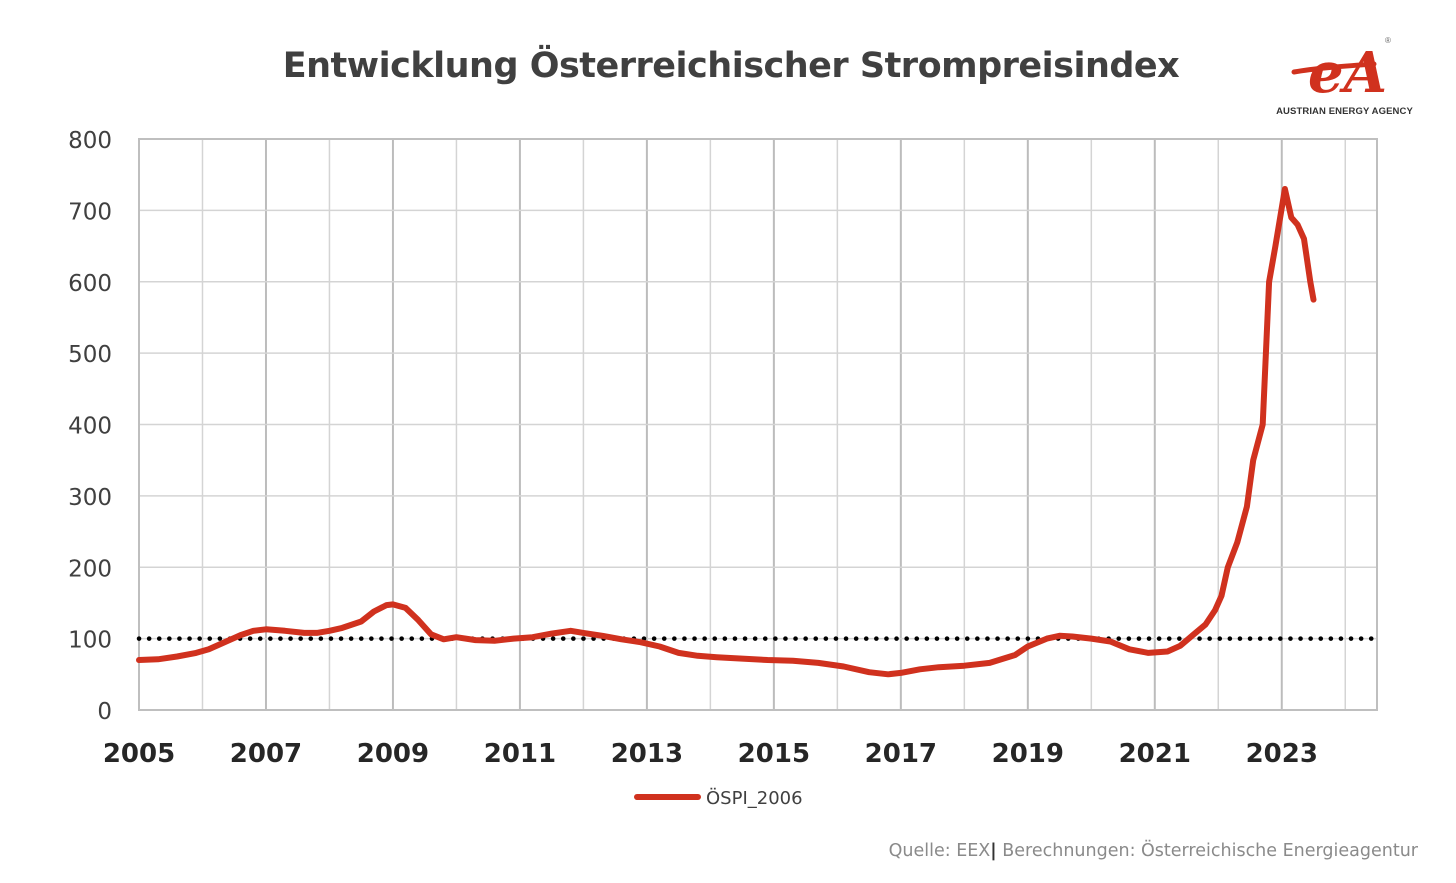 This screenshot has height=883, width=1456. I want to click on x-tick-label-2005: 2005, so click(139, 754).